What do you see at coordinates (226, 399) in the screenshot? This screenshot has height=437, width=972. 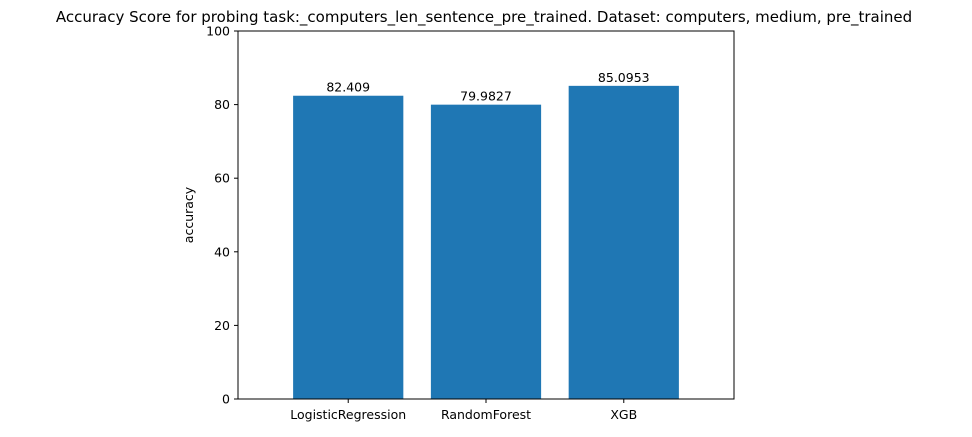 I see `y-tick-label: 0` at bounding box center [226, 399].